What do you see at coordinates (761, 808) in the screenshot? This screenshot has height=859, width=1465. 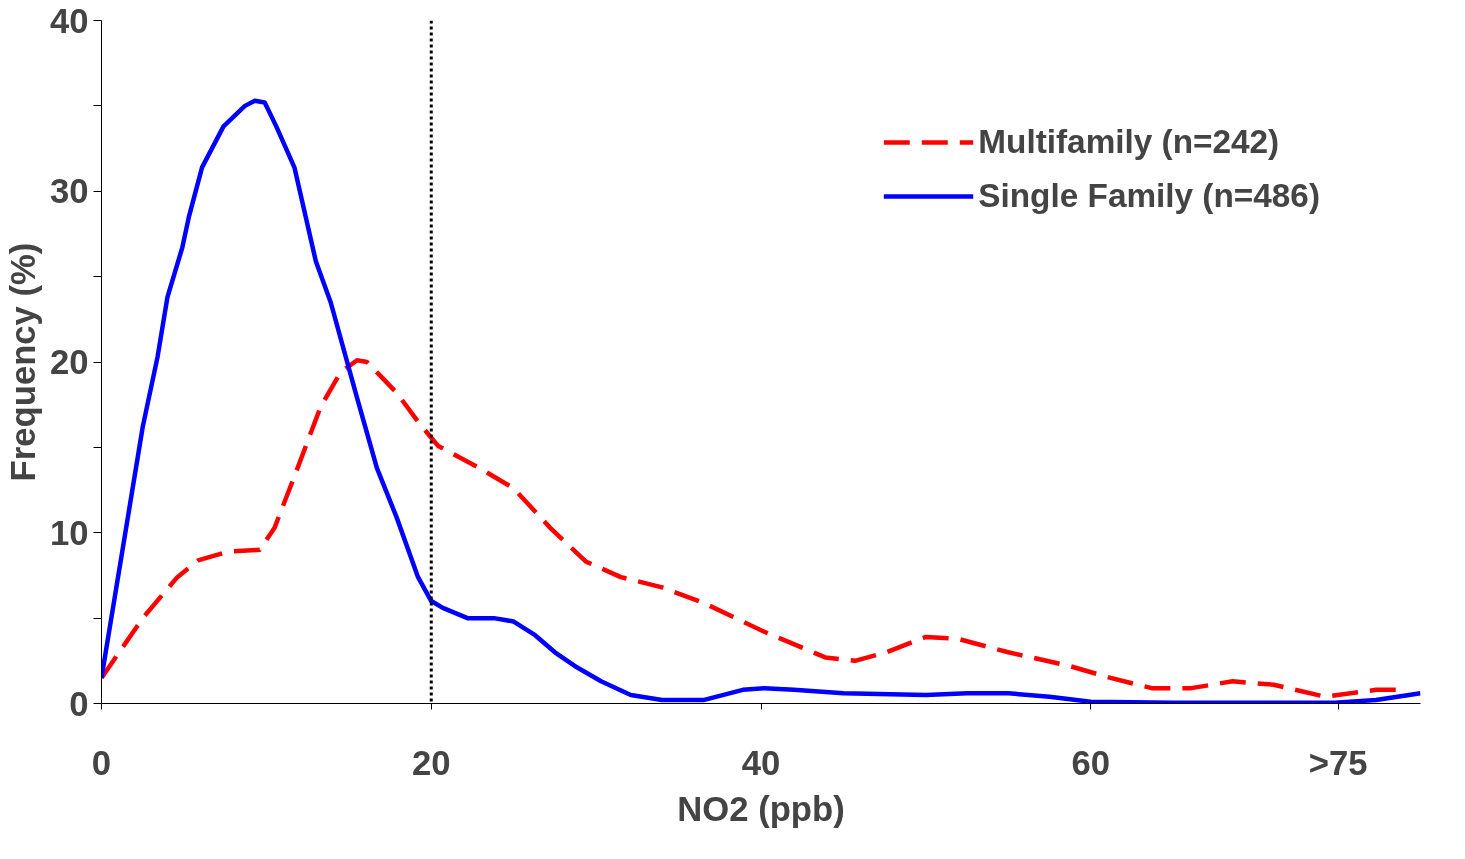 I see `x-axis-title: NO2 (ppb)` at bounding box center [761, 808].